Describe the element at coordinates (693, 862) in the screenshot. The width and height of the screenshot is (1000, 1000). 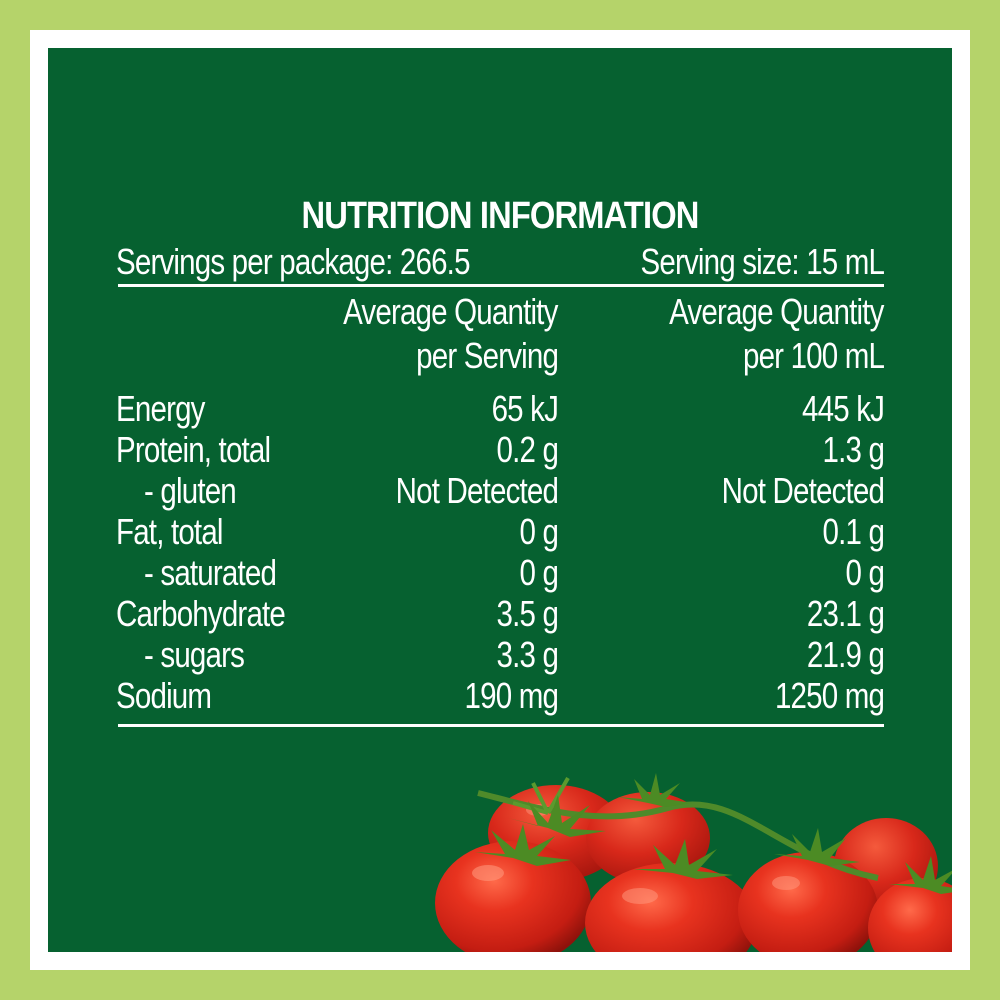
I see `tomatoes-image` at that location.